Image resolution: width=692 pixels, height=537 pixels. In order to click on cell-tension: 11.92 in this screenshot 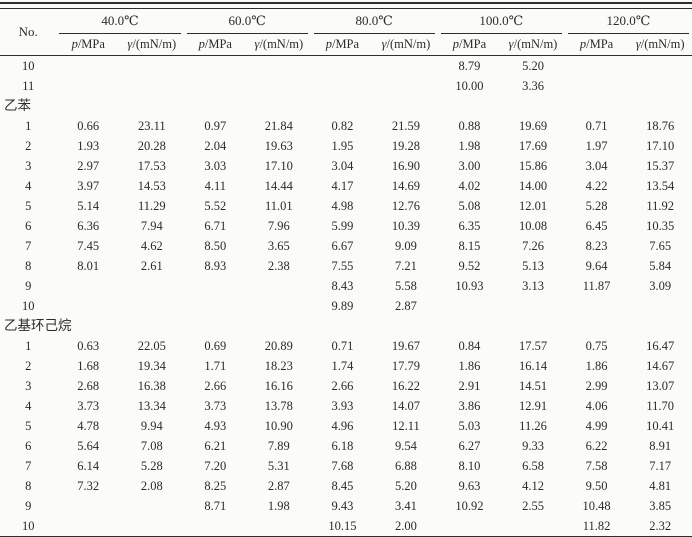, I will do `click(660, 206)`.